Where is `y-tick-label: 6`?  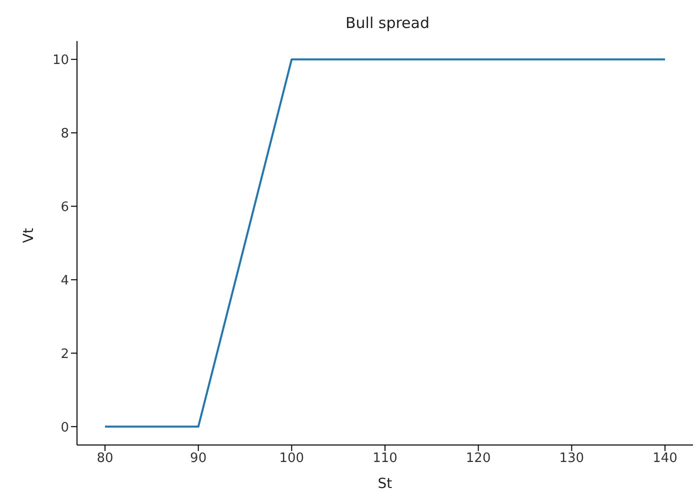
y-tick-label: 6 is located at coordinates (64, 207).